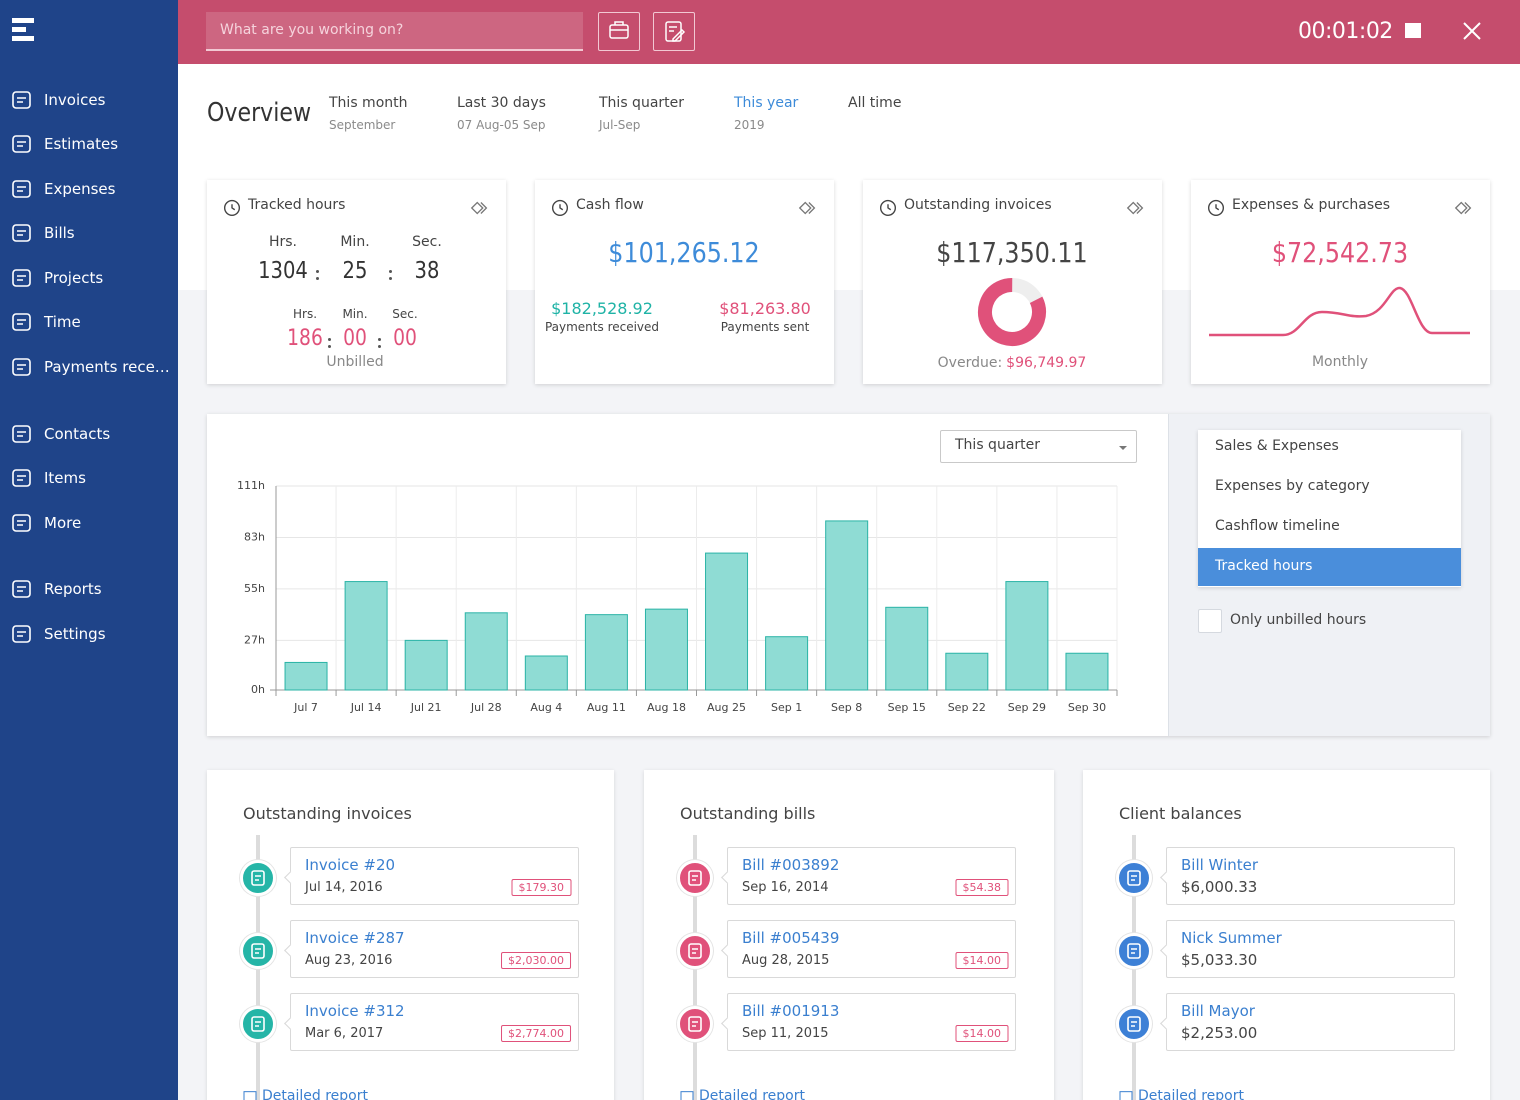 This screenshot has width=1520, height=1100. I want to click on period-tab: This year, so click(766, 103).